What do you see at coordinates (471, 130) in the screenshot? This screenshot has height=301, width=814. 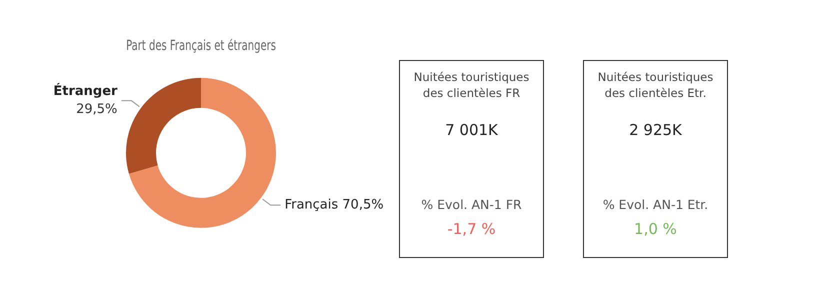 I see `text: 7 001K` at bounding box center [471, 130].